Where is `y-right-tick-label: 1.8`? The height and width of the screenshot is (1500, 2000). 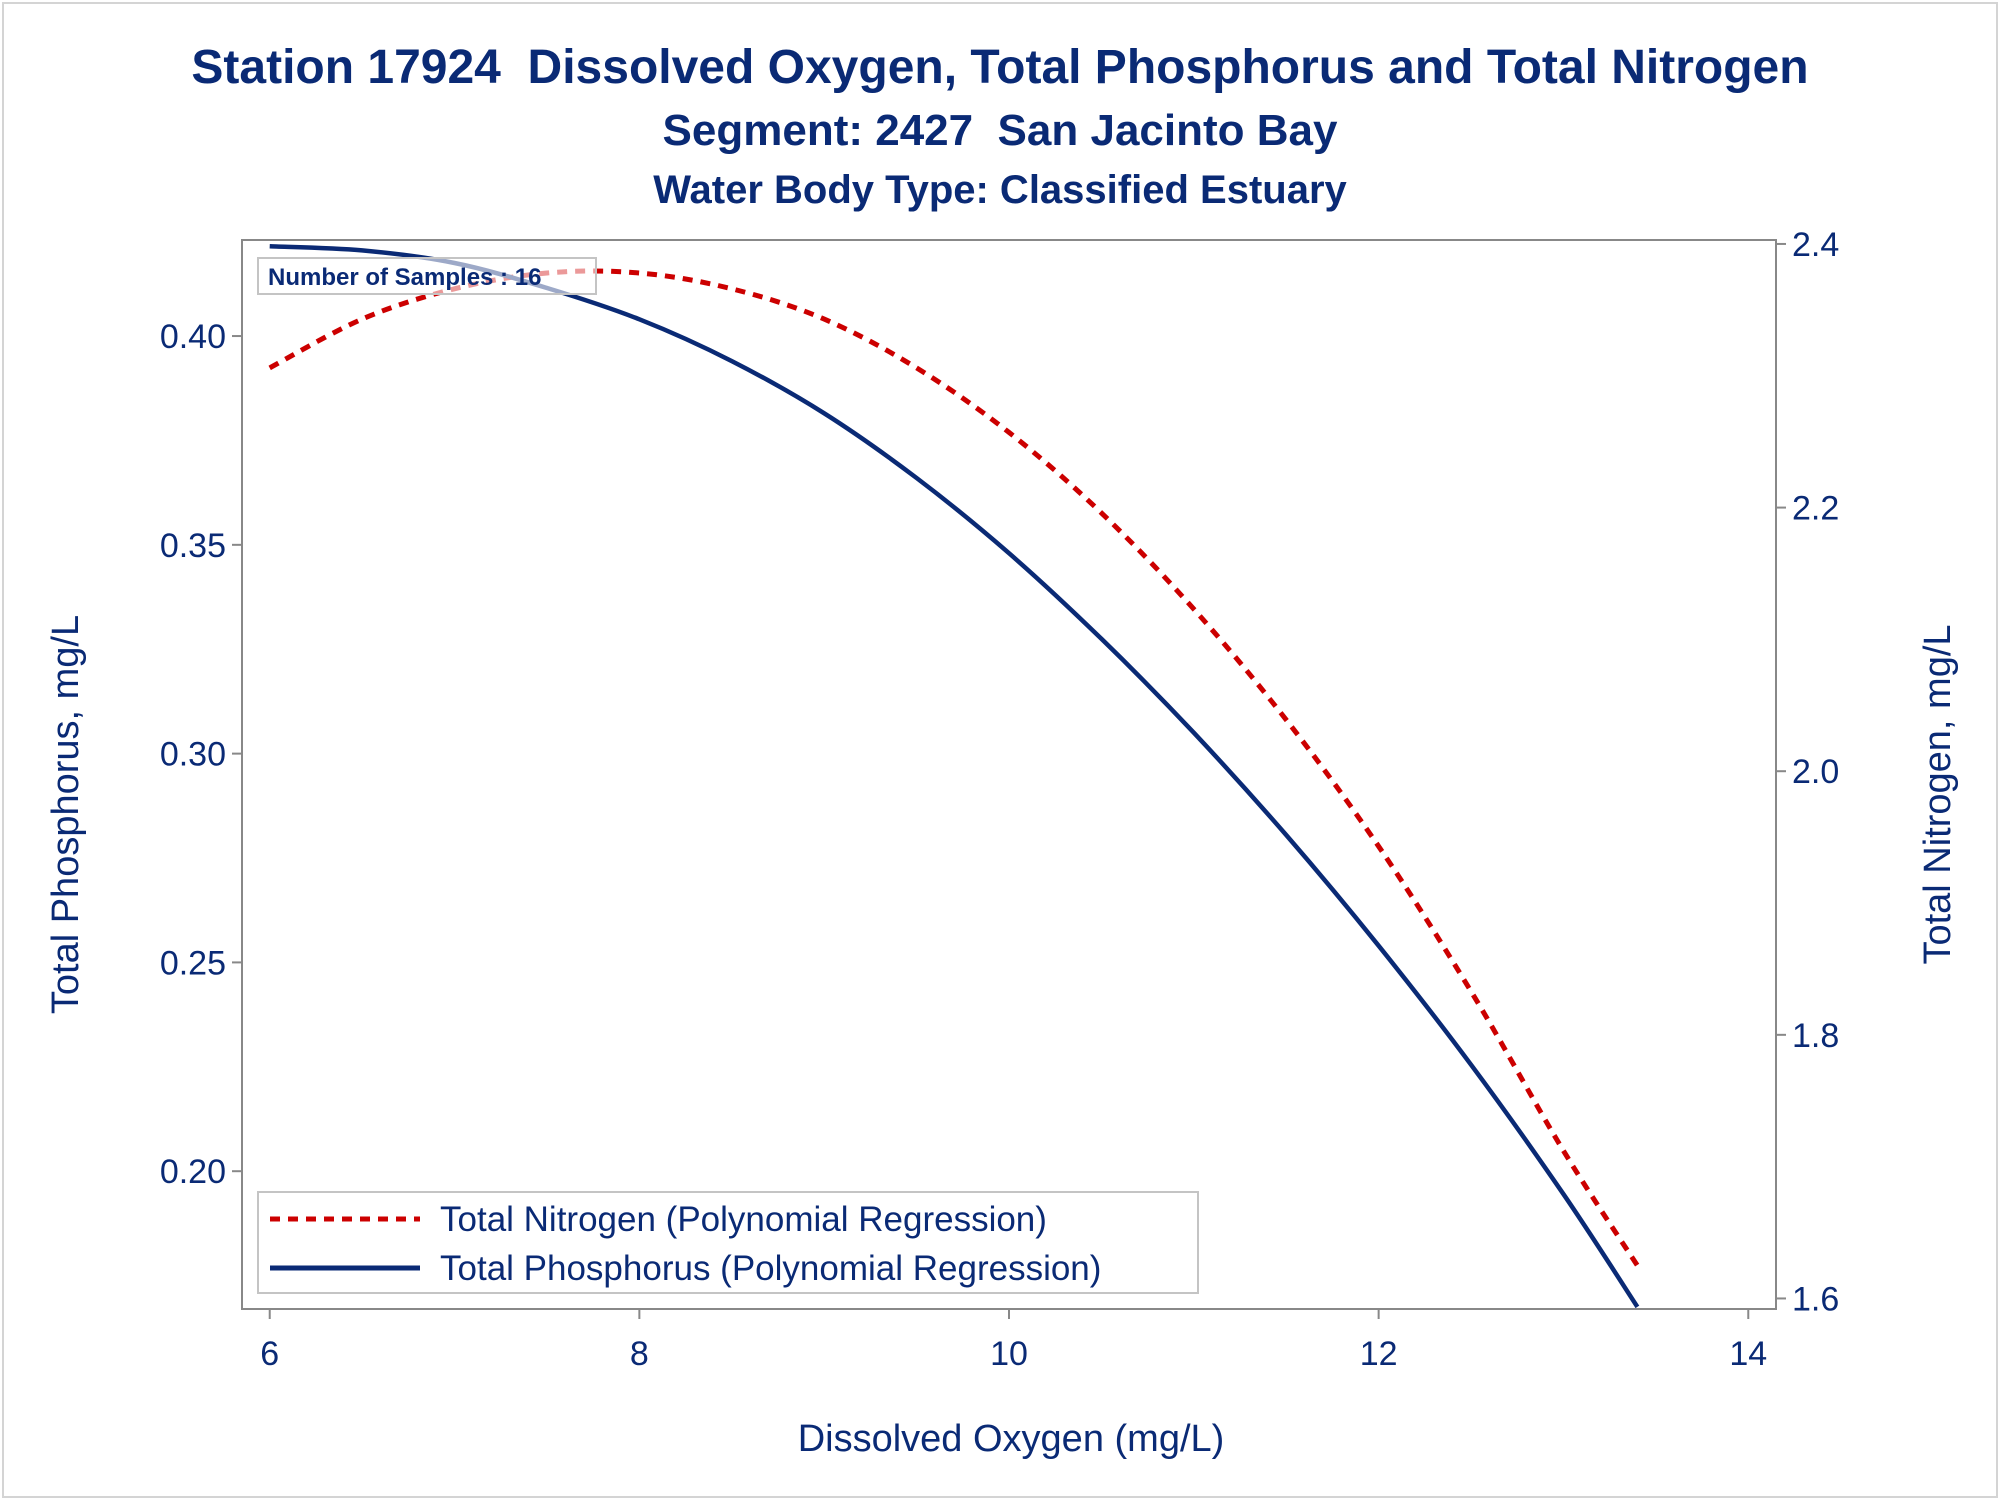
y-right-tick-label: 1.8 is located at coordinates (1815, 1036).